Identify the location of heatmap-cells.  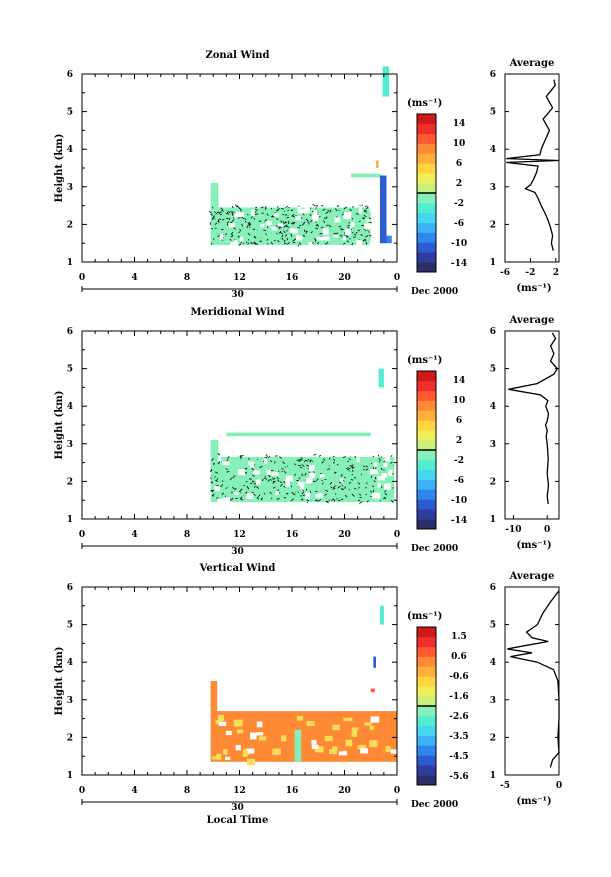
(303, 683).